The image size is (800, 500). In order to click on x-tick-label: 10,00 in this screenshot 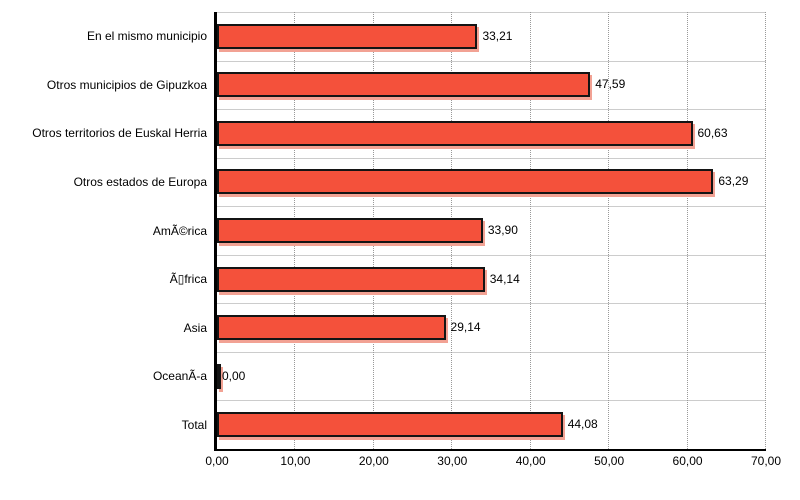, I will do `click(295, 461)`.